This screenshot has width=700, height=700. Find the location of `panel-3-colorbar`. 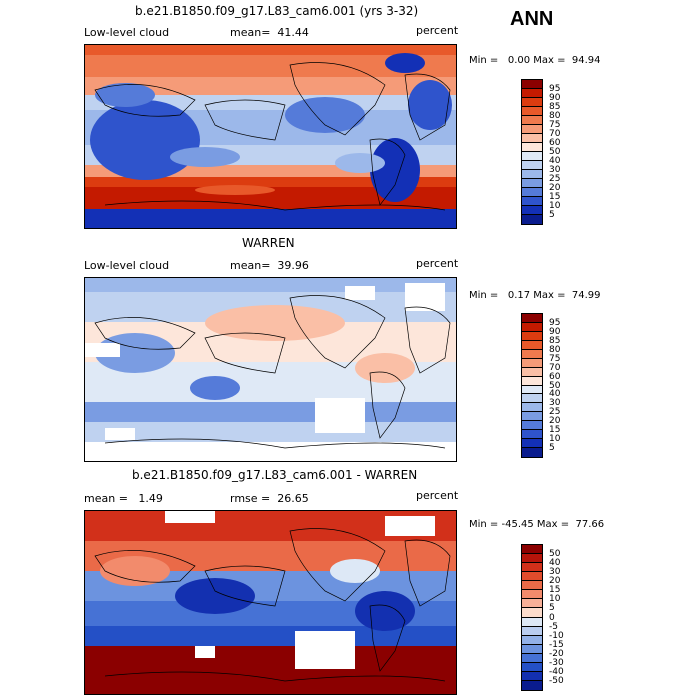

panel-3-colorbar is located at coordinates (532, 617).